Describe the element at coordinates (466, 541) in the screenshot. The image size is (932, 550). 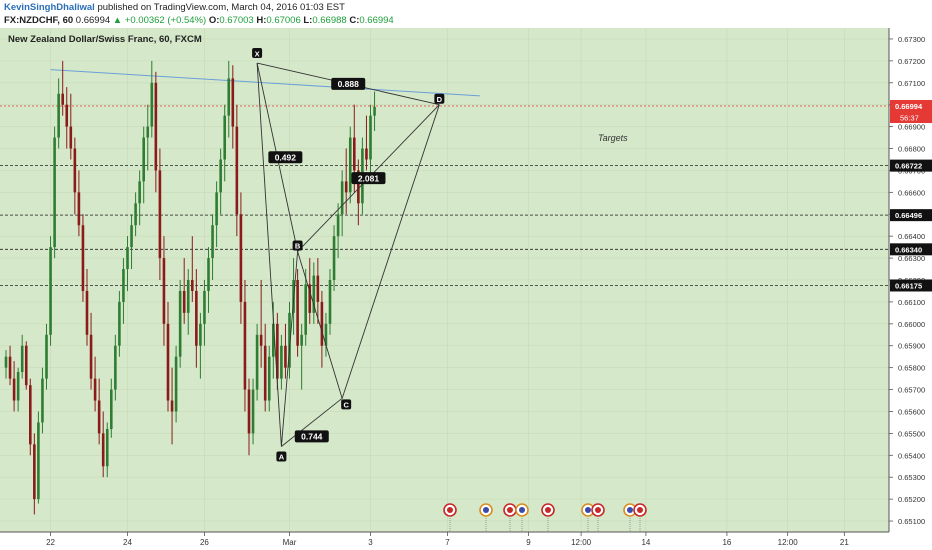
I see `time-axis: 22 24 26 Mar 3 7 9 12:00 14 16 12:00 21` at that location.